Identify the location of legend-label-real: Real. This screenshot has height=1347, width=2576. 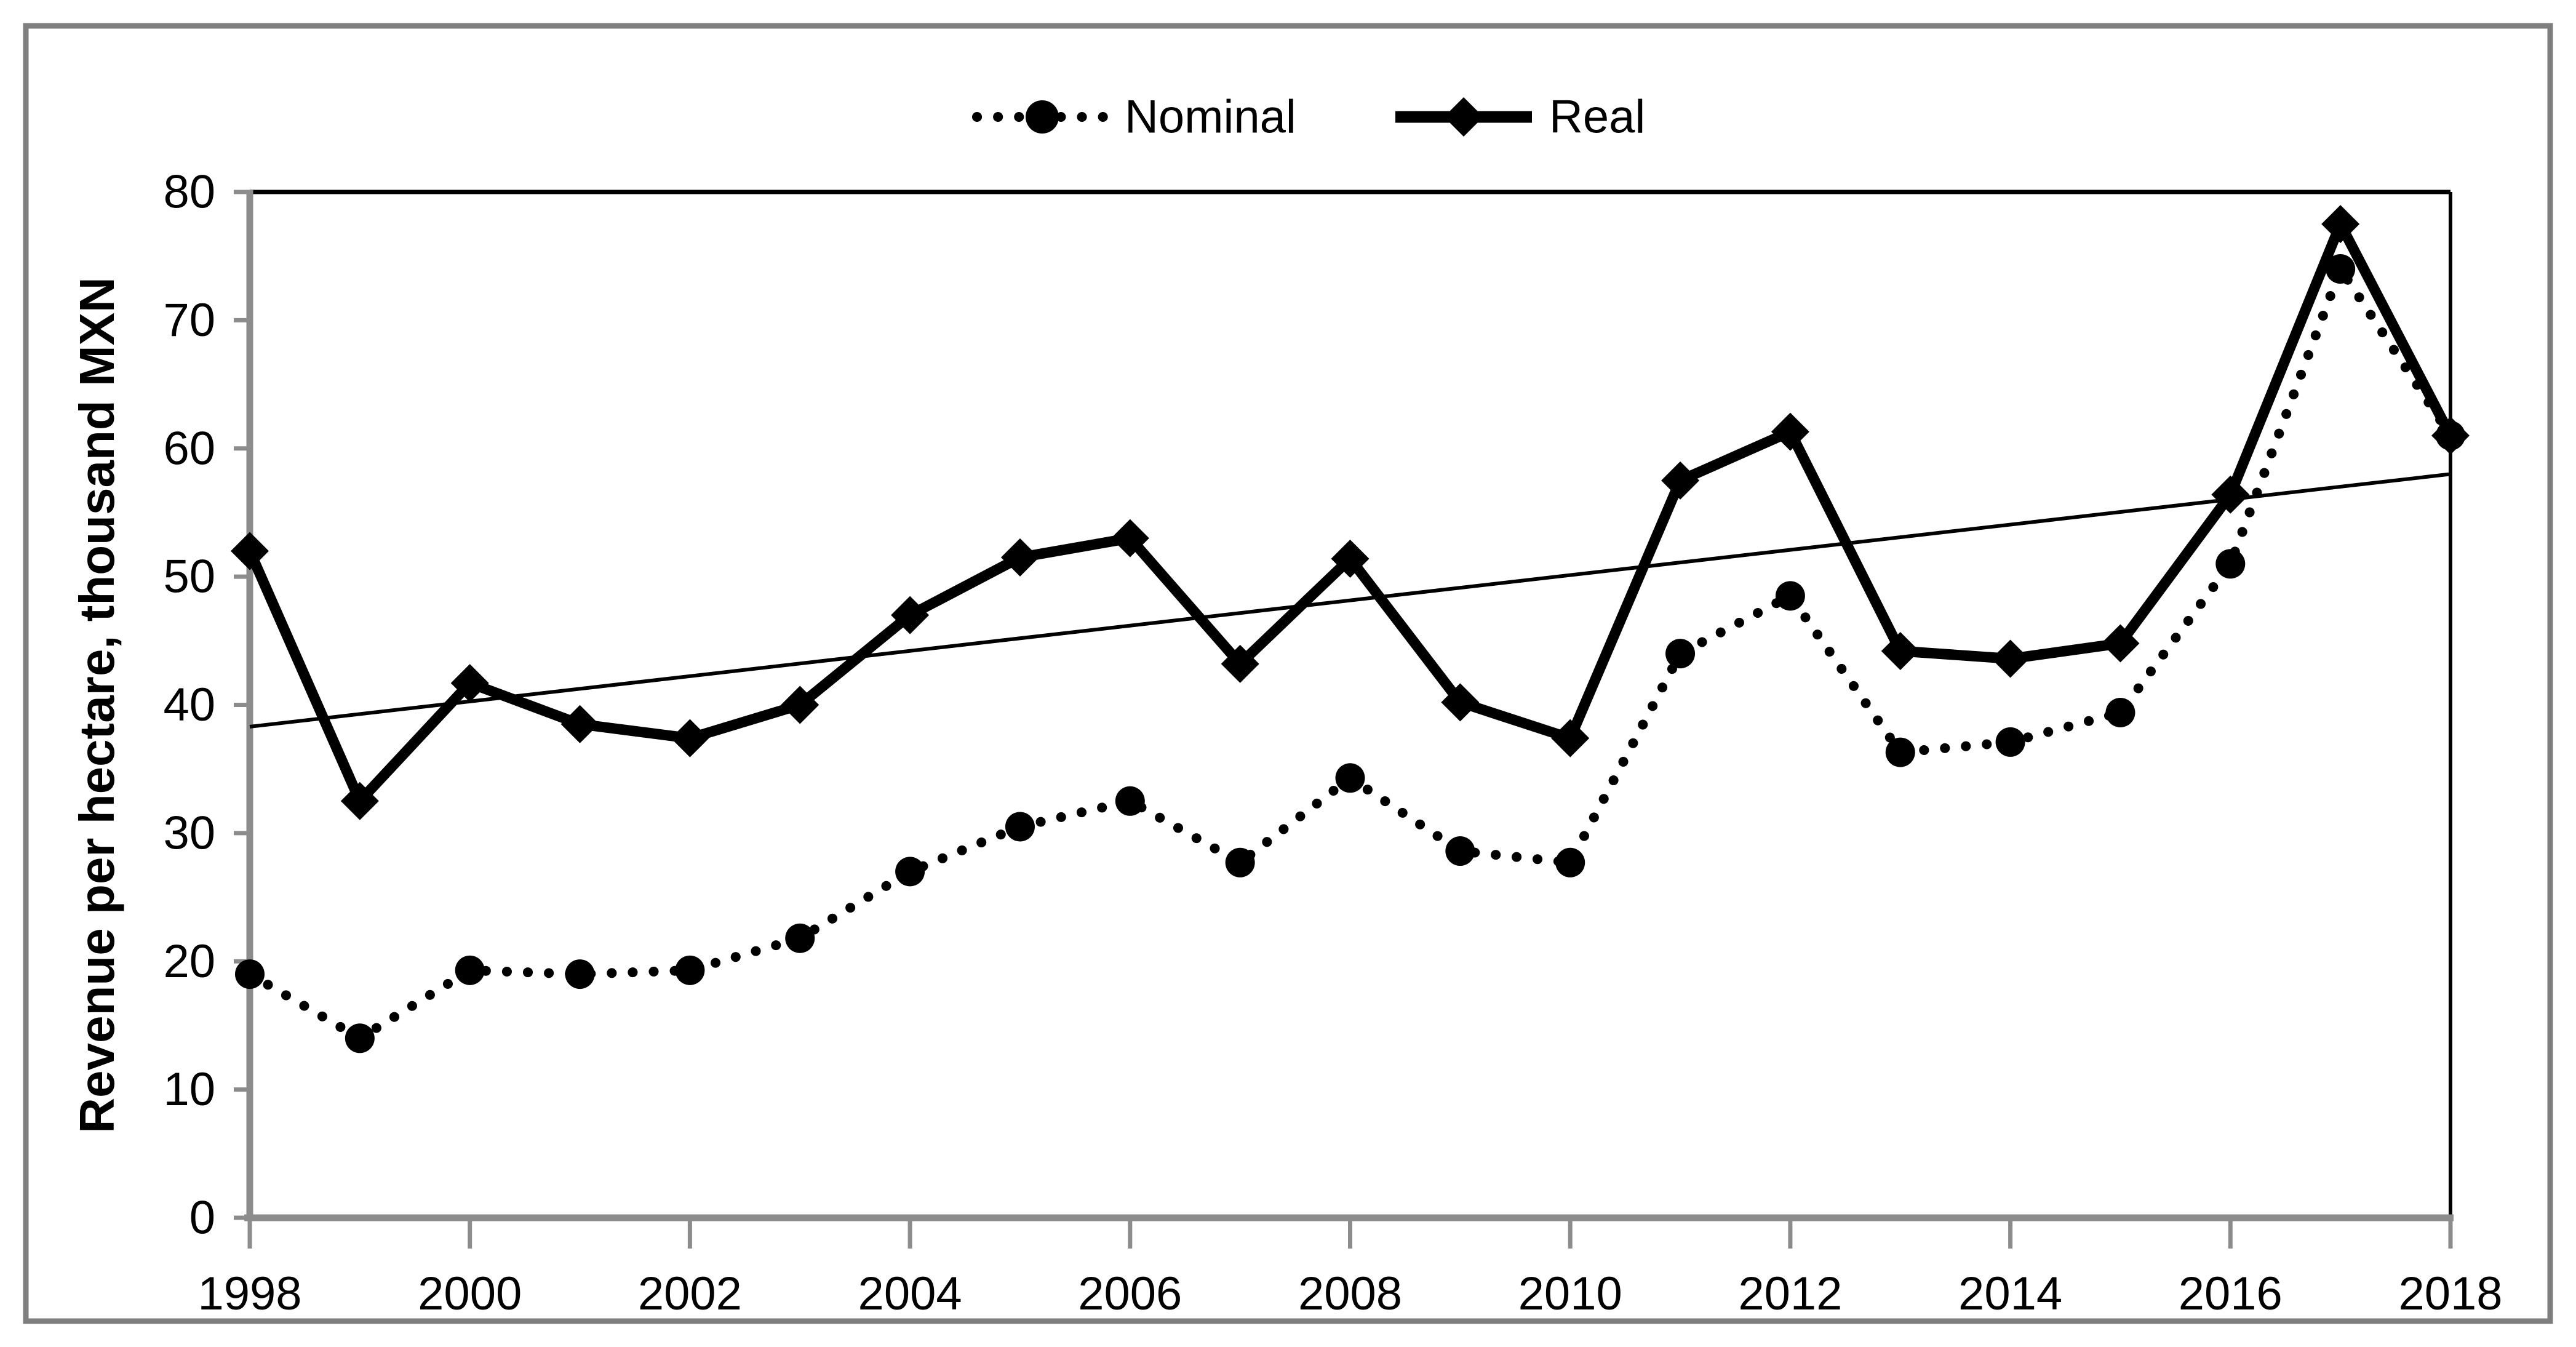
(1597, 117).